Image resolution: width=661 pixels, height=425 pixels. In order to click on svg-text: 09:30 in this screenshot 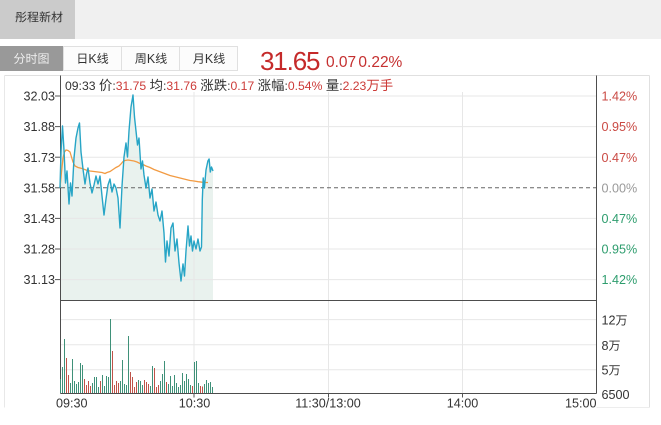, I will do `click(72, 404)`.